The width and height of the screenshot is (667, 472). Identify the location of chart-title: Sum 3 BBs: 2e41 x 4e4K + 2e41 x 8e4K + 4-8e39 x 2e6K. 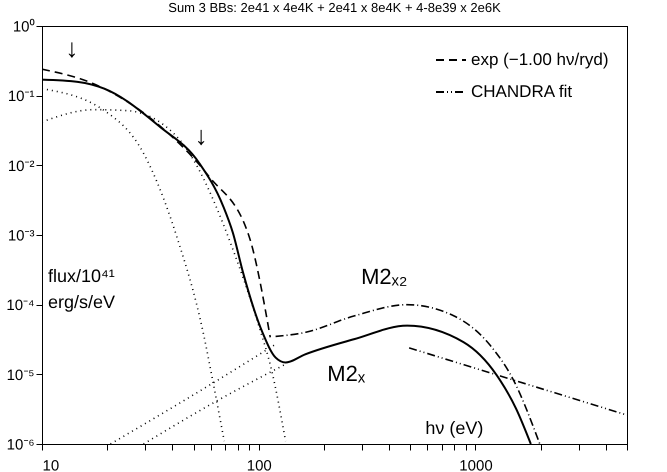
(335, 7).